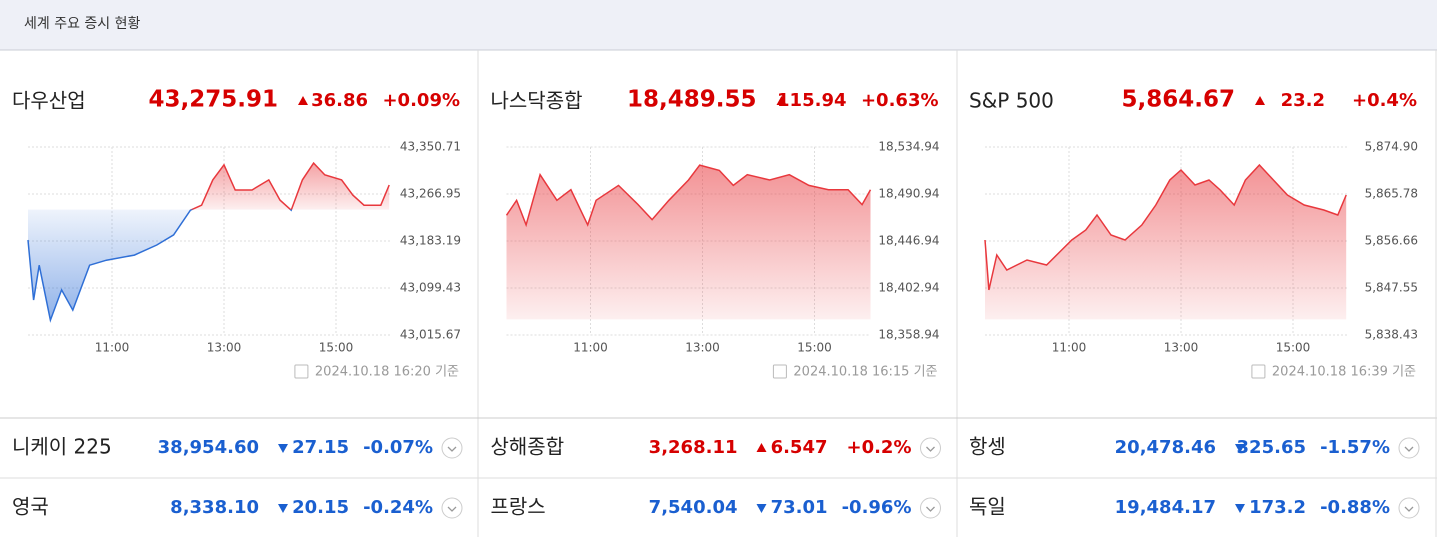 The height and width of the screenshot is (537, 1437). What do you see at coordinates (799, 447) in the screenshot?
I see `index-change: 6.547` at bounding box center [799, 447].